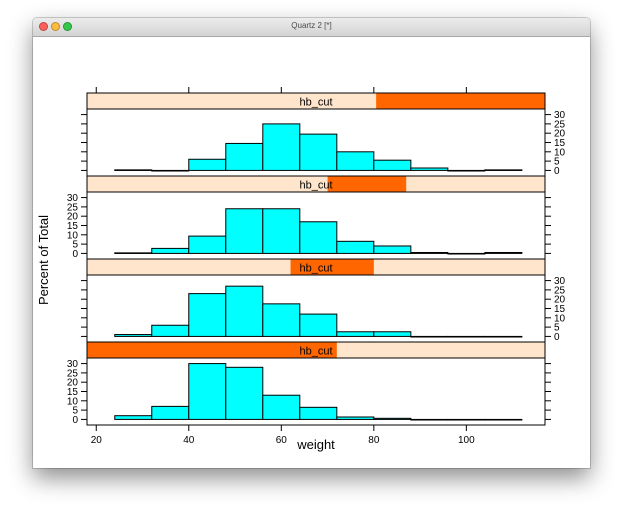 The width and height of the screenshot is (624, 514). I want to click on x-tick-label: 100, so click(466, 440).